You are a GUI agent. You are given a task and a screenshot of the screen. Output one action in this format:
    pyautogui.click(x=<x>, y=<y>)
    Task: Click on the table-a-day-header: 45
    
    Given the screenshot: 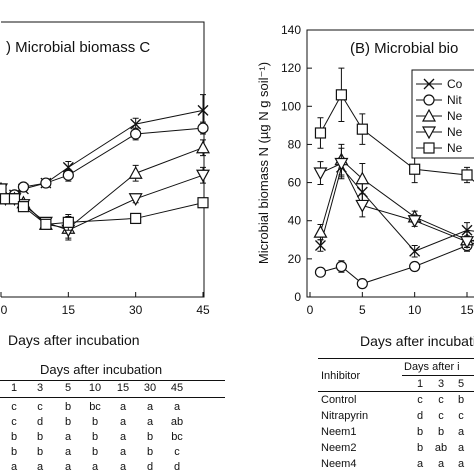 What is the action you would take?
    pyautogui.click(x=177, y=388)
    